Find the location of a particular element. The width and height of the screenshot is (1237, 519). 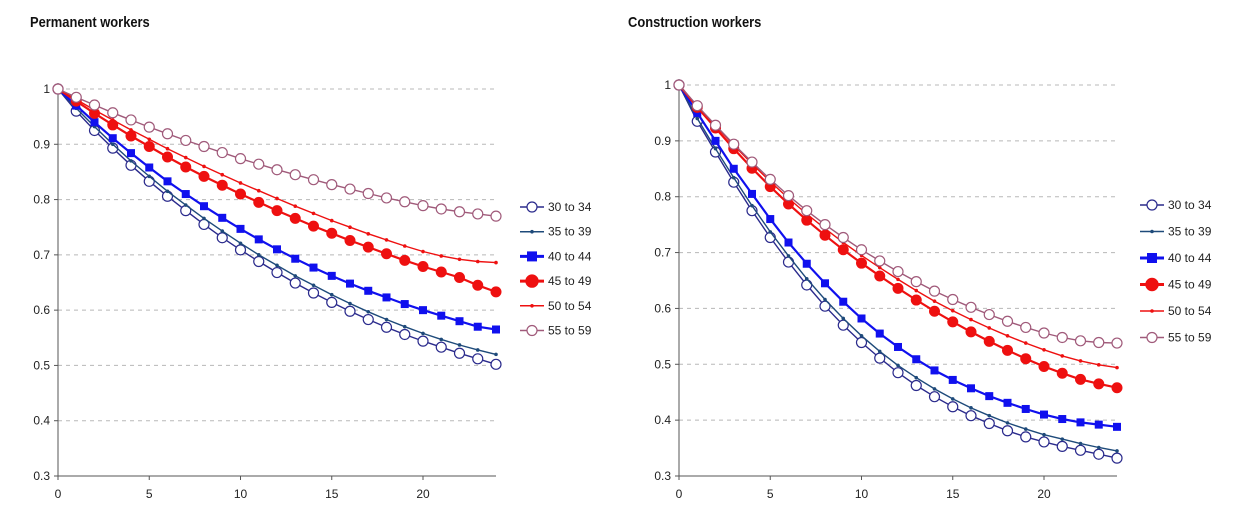

y-tick-label: 0.7 is located at coordinates (662, 253).